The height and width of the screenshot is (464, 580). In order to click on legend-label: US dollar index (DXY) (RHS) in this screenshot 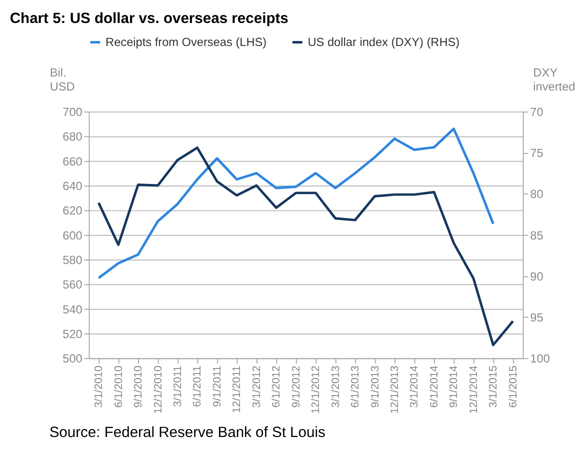, I will do `click(384, 42)`.